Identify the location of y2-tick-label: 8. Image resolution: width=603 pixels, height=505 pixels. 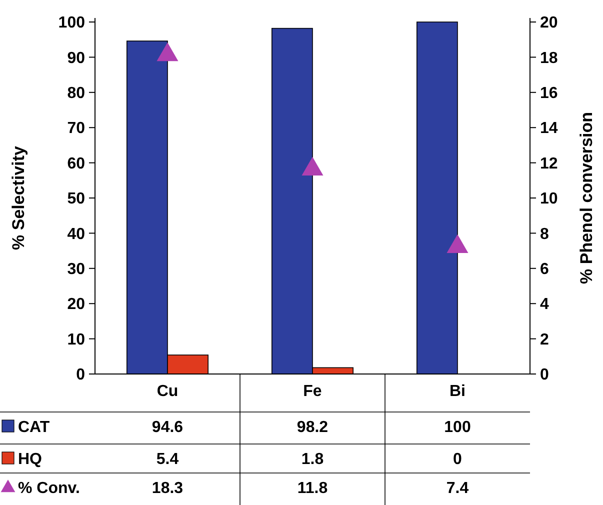
(544, 234).